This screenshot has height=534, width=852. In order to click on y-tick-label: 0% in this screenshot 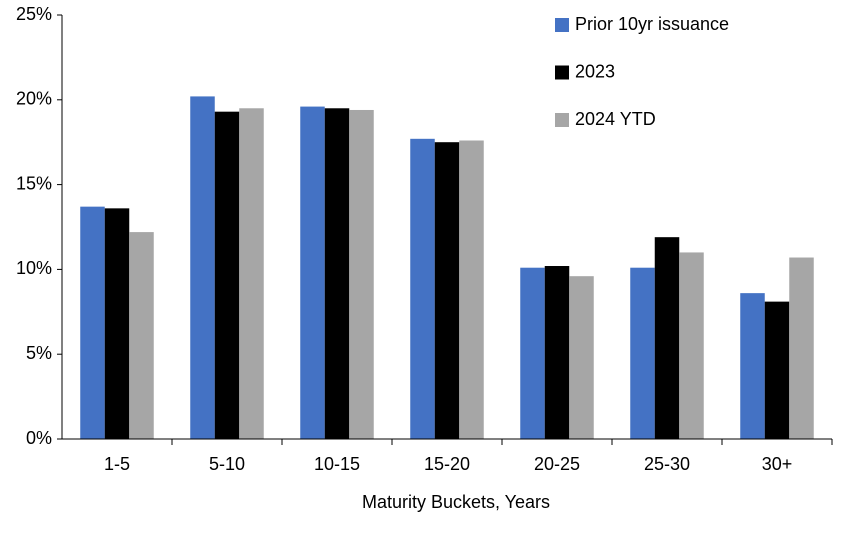, I will do `click(39, 438)`.